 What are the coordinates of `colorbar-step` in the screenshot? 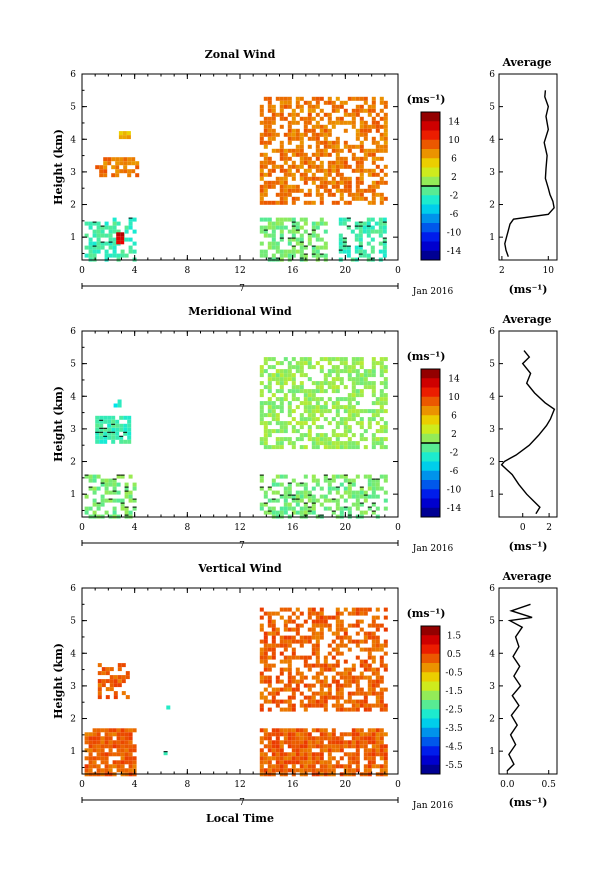 It's located at (430, 494).